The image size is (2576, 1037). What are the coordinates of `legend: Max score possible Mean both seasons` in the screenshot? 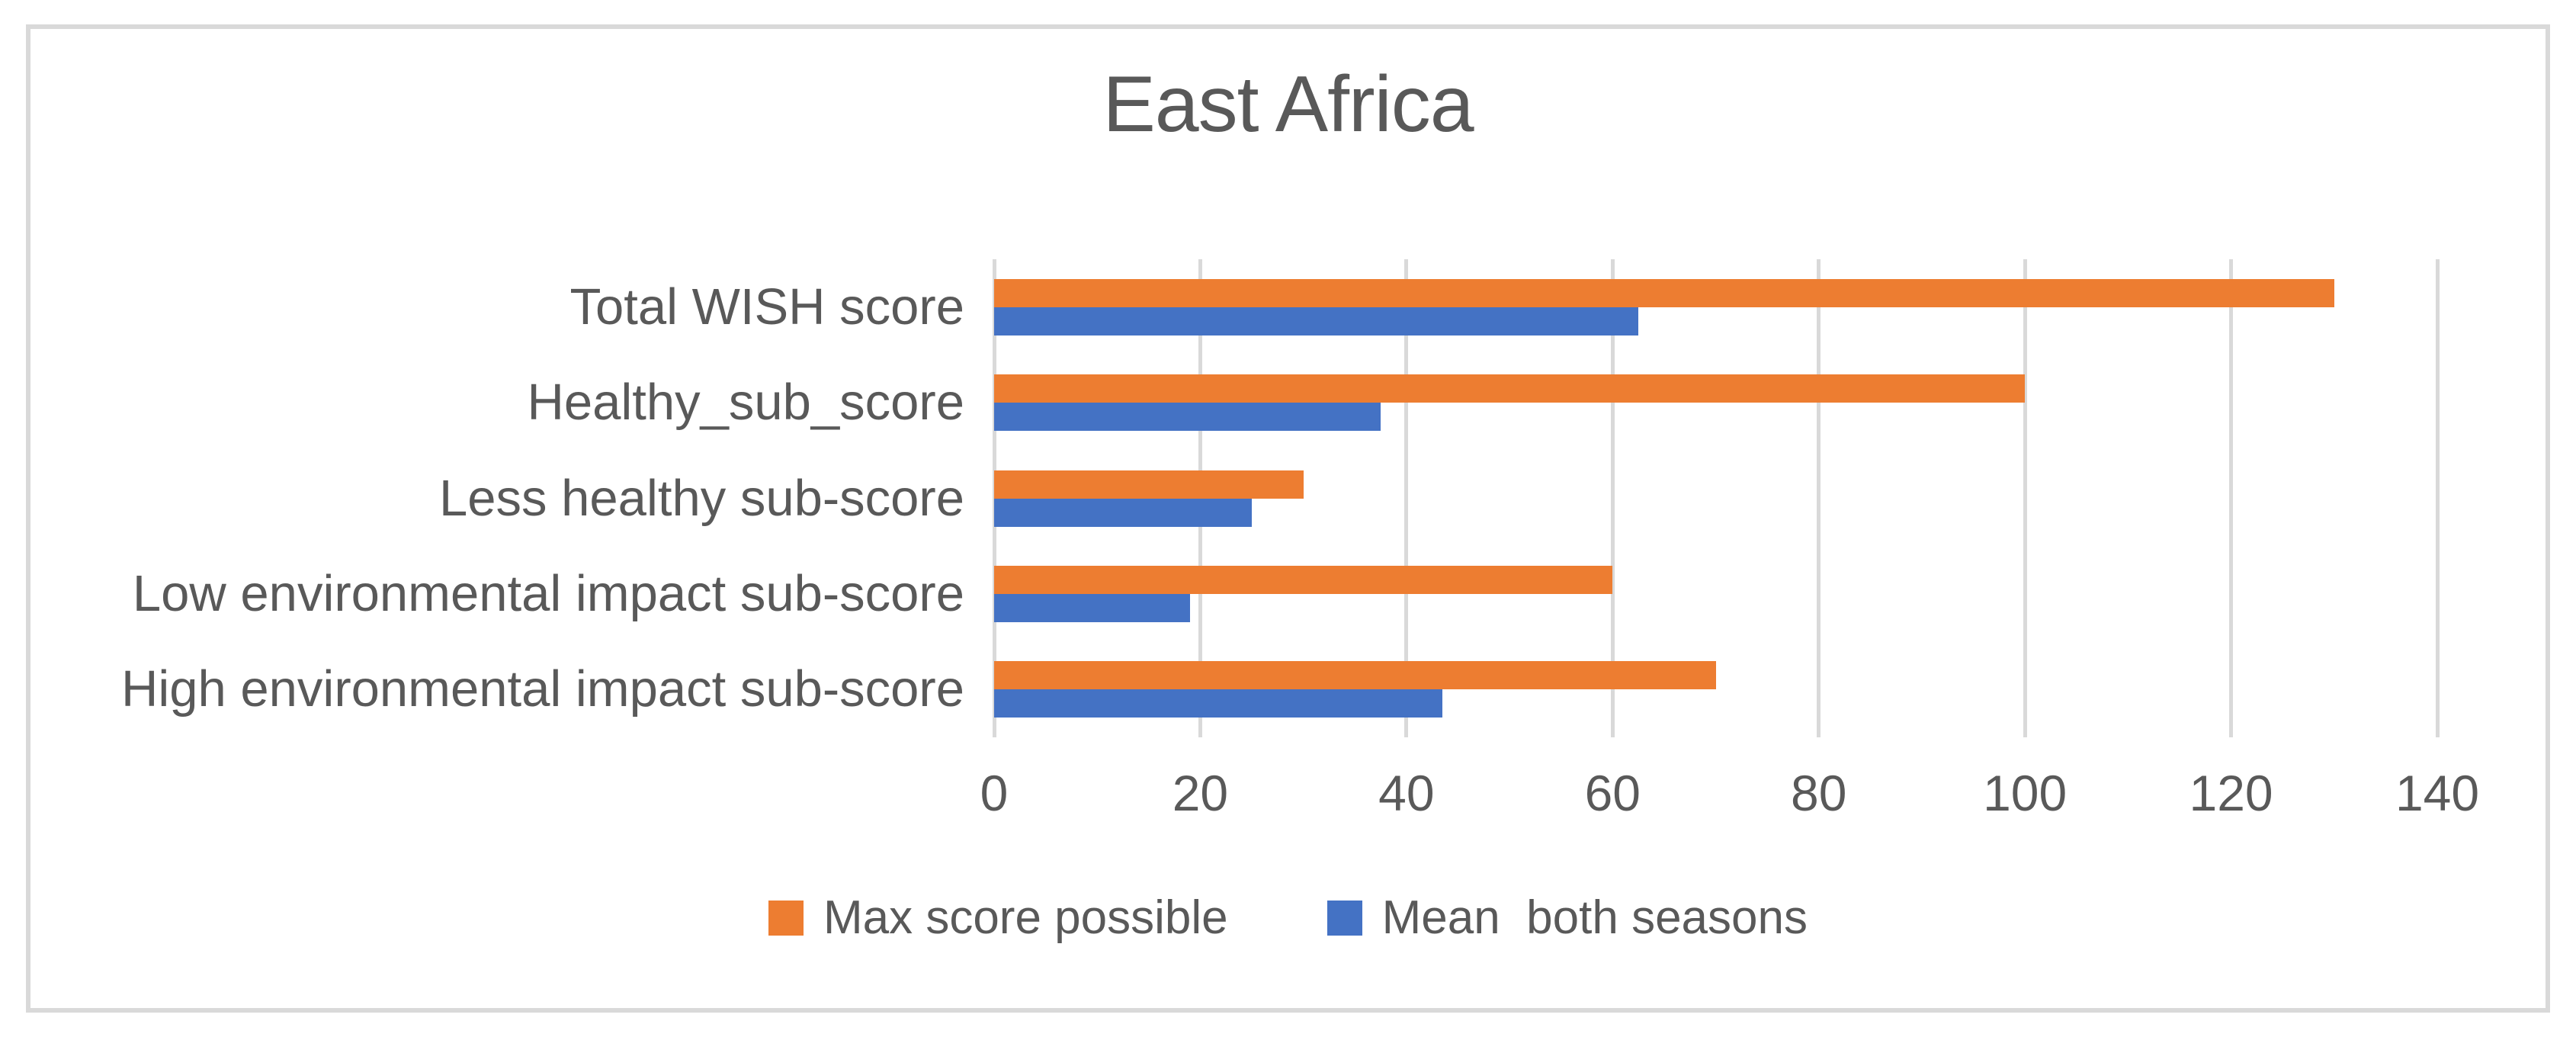 It's located at (1288, 918).